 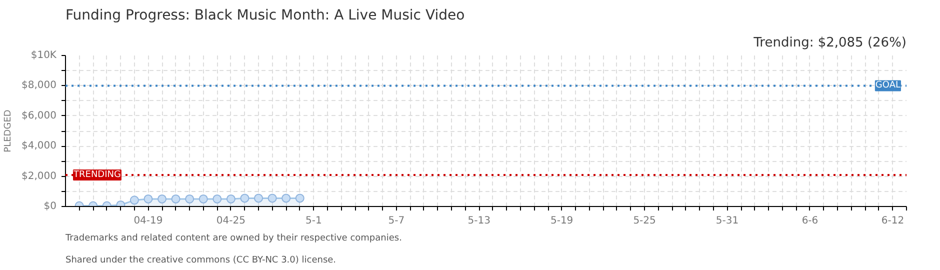 I want to click on x-tick-label: 5-25, so click(x=644, y=221).